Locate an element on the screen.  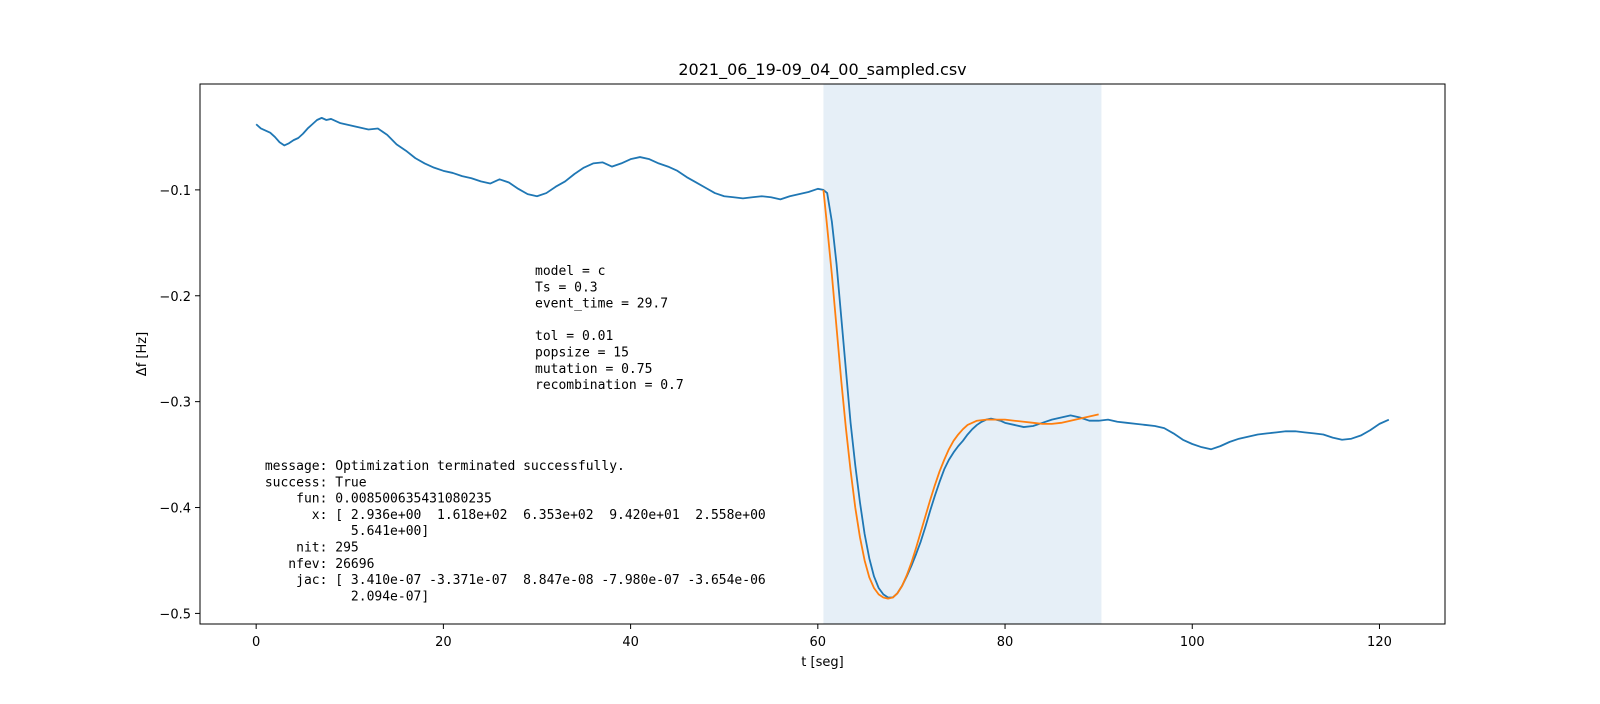
x-tick-label: 80 is located at coordinates (1005, 642).